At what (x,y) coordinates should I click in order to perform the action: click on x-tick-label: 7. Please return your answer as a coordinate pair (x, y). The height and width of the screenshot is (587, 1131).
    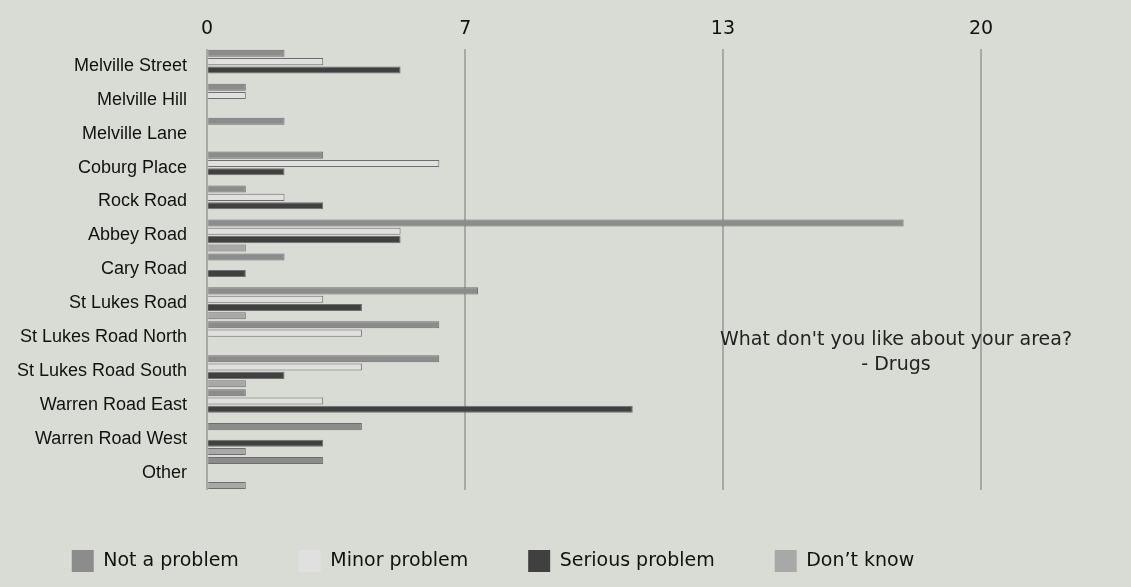
    Looking at the image, I should click on (465, 27).